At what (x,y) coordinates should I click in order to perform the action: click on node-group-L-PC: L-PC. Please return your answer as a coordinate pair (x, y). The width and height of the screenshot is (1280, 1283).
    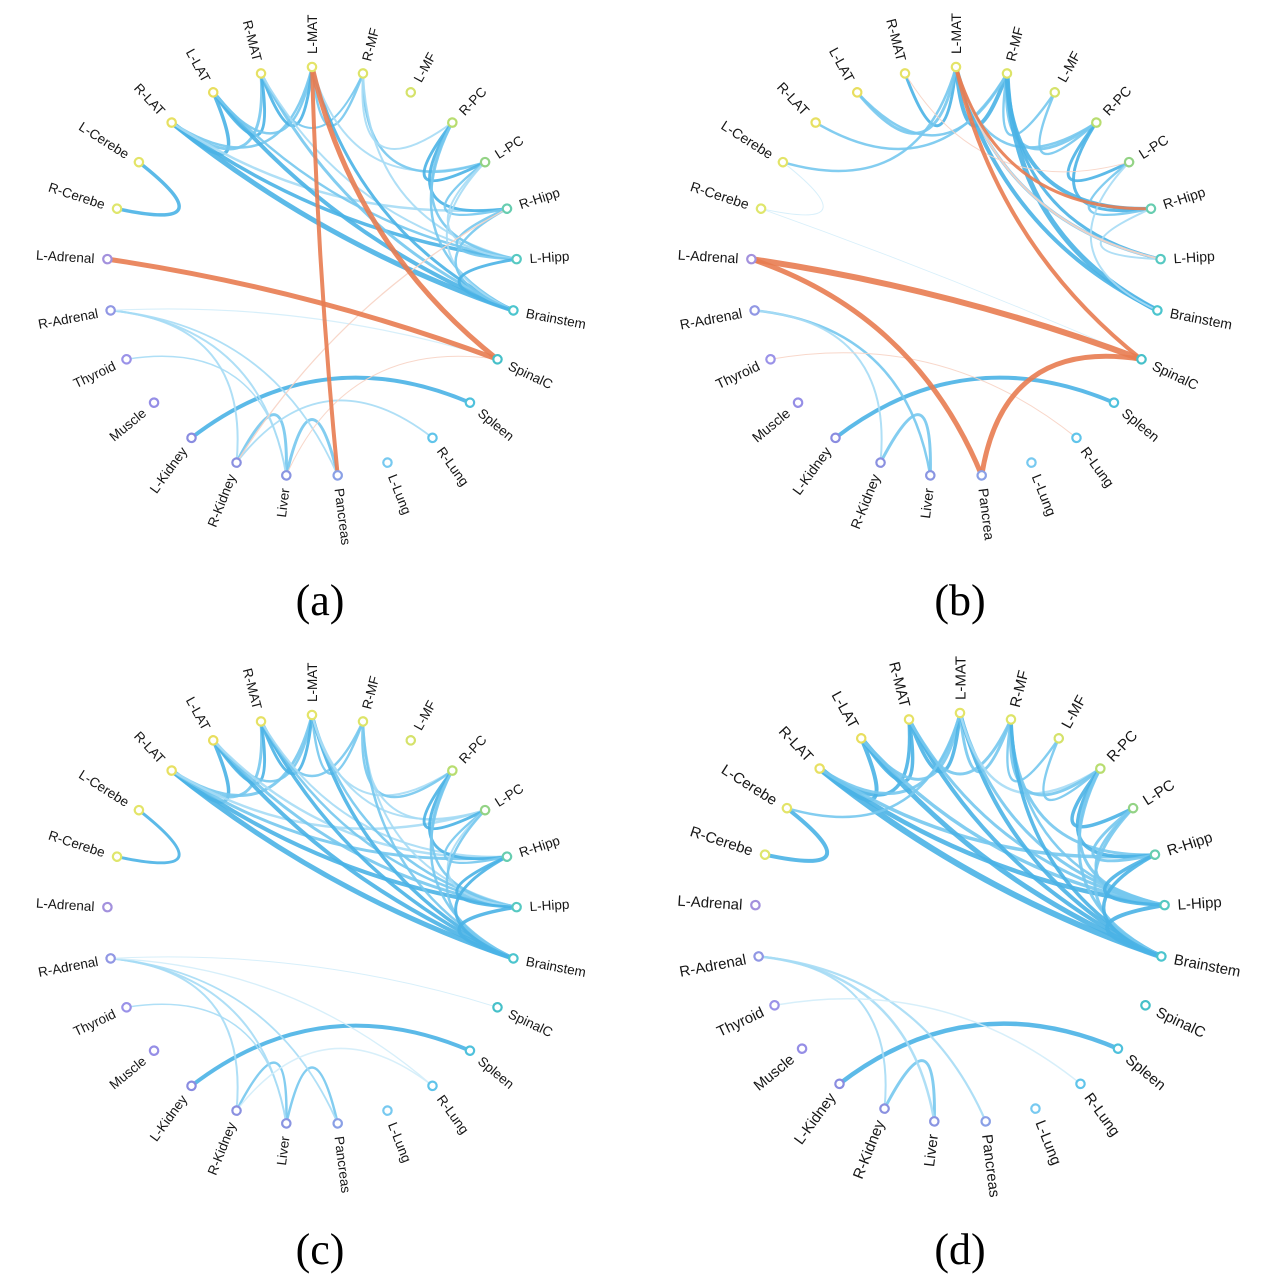
    Looking at the image, I should click on (502, 798).